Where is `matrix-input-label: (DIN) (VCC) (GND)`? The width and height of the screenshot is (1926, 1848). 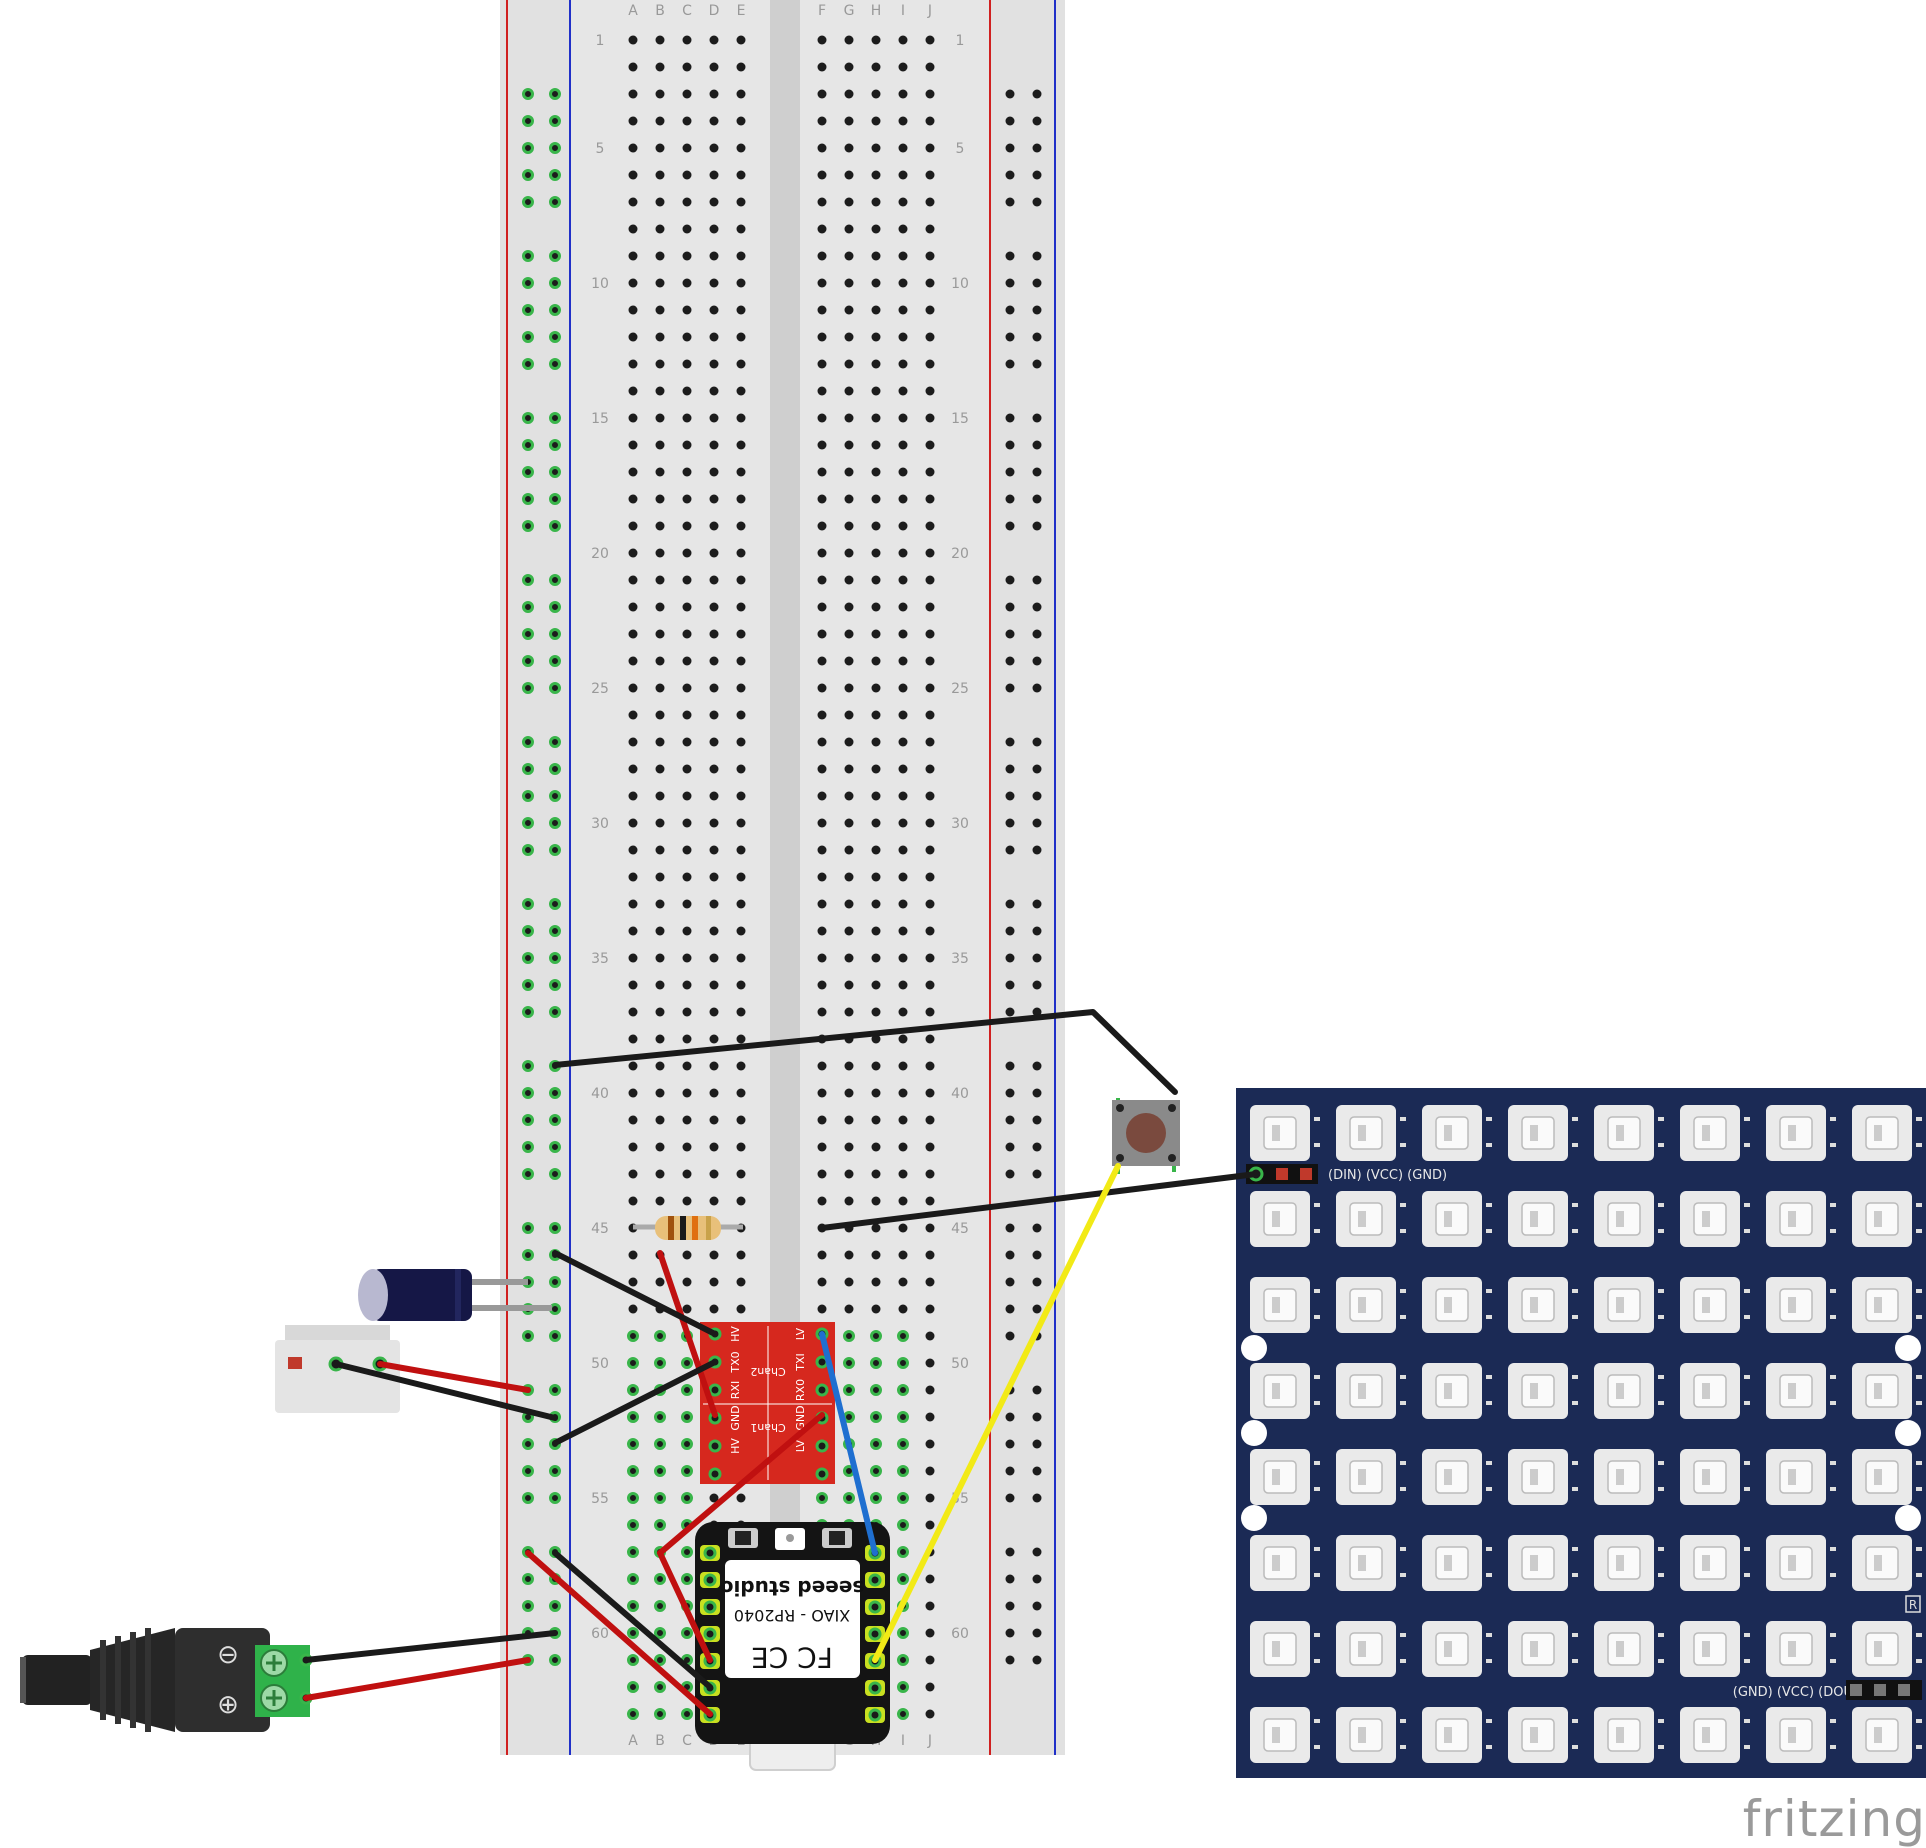 matrix-input-label: (DIN) (VCC) (GND) is located at coordinates (1387, 1175).